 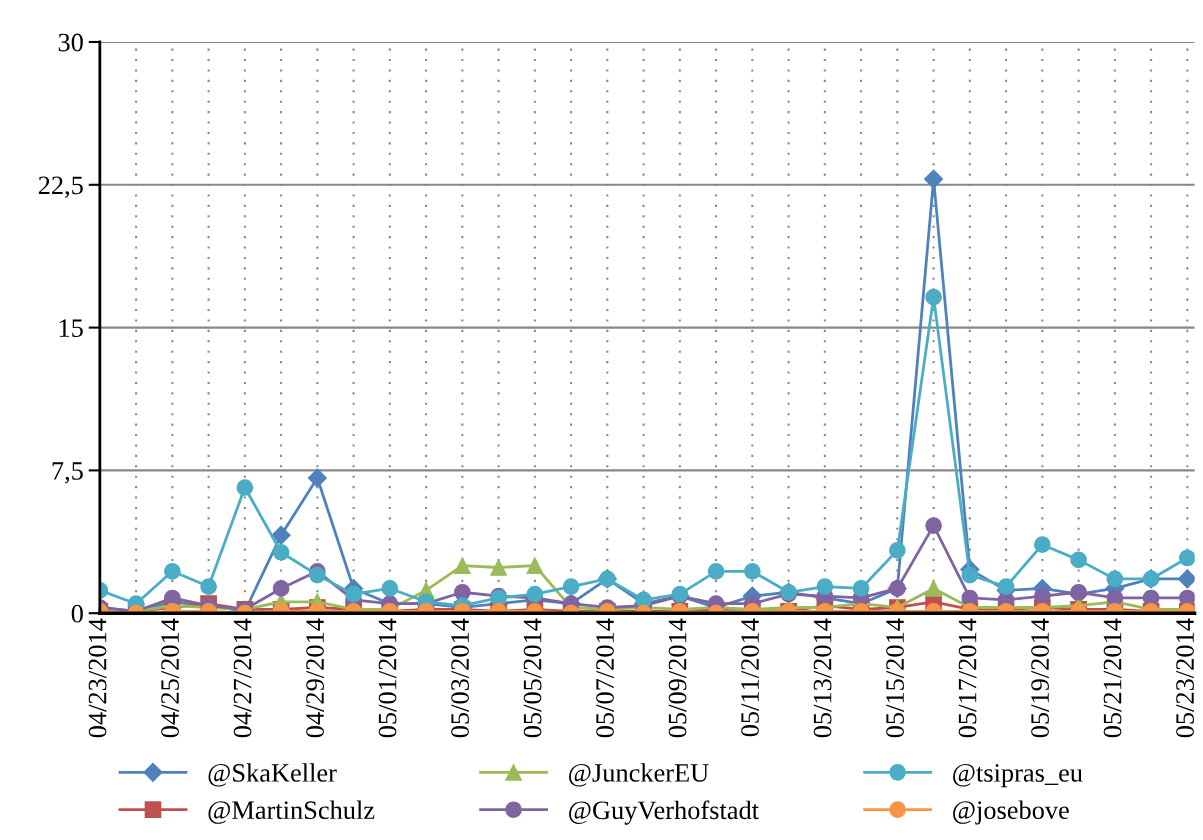 I want to click on x-tick-label: 04/23/2014, so click(x=97, y=678).